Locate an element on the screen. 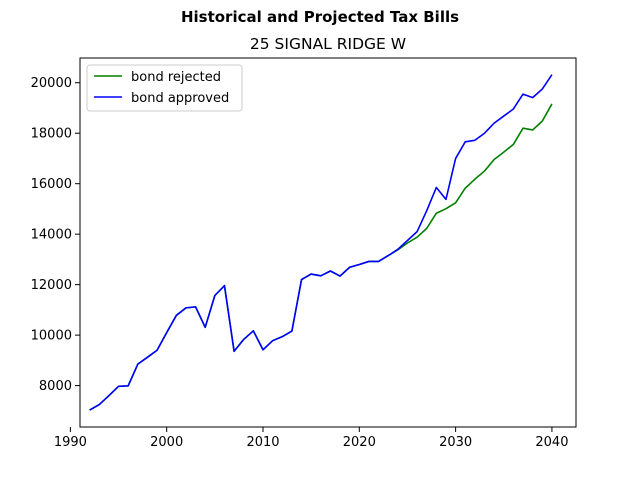 This screenshot has width=640, height=480. x-tick-label: 2020 is located at coordinates (359, 442).